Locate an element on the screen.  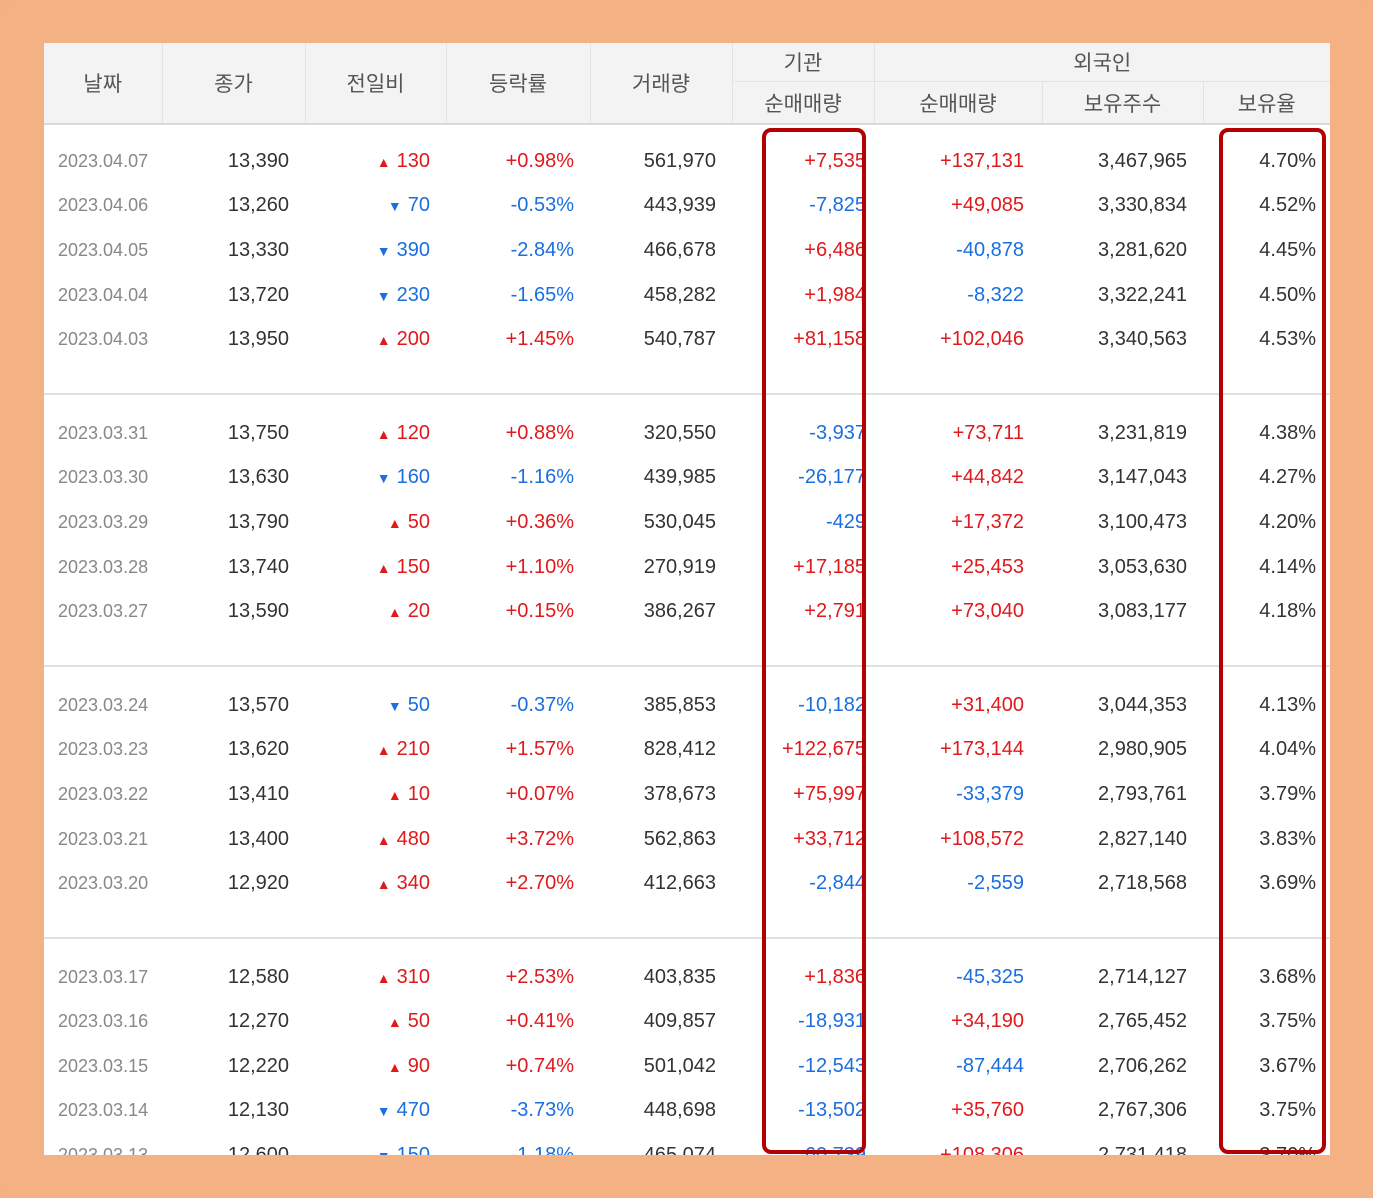
institution-net-cell: -60,739 is located at coordinates (803, 1144).